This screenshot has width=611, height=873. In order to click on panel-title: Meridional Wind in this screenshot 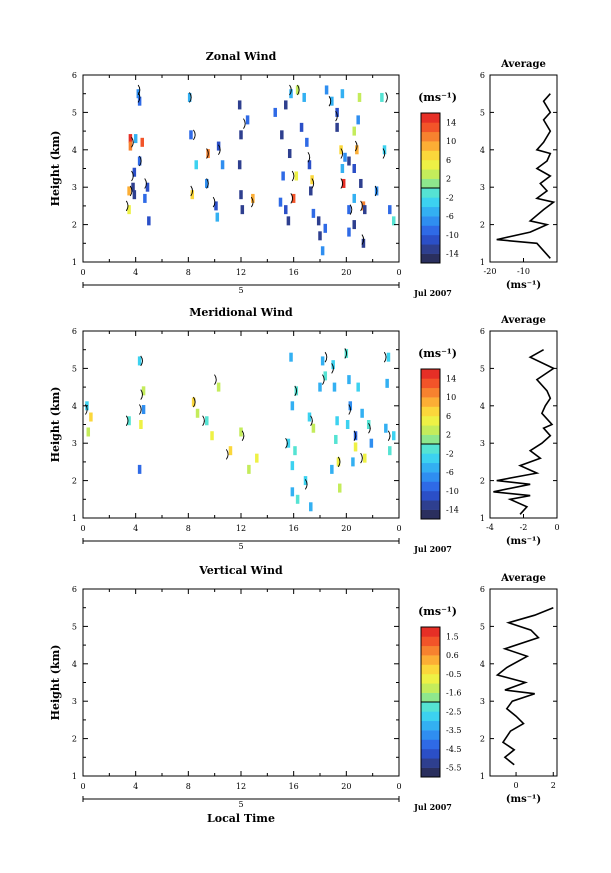, I will do `click(241, 312)`.